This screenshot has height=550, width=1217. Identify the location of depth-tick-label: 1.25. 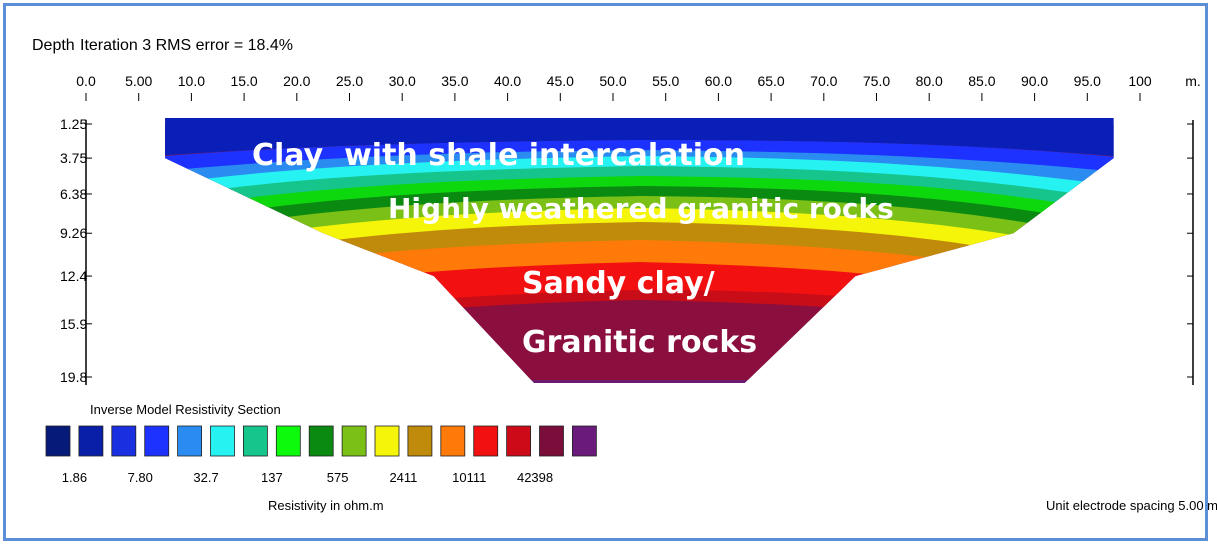
(73, 124).